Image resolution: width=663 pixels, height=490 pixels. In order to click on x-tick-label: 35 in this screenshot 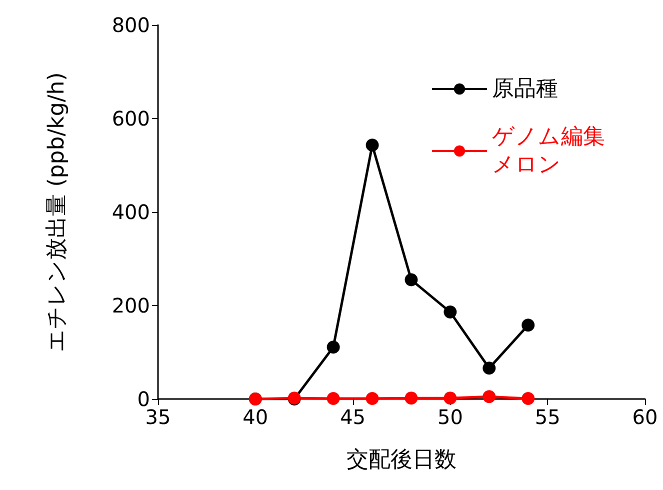, I will do `click(158, 417)`.